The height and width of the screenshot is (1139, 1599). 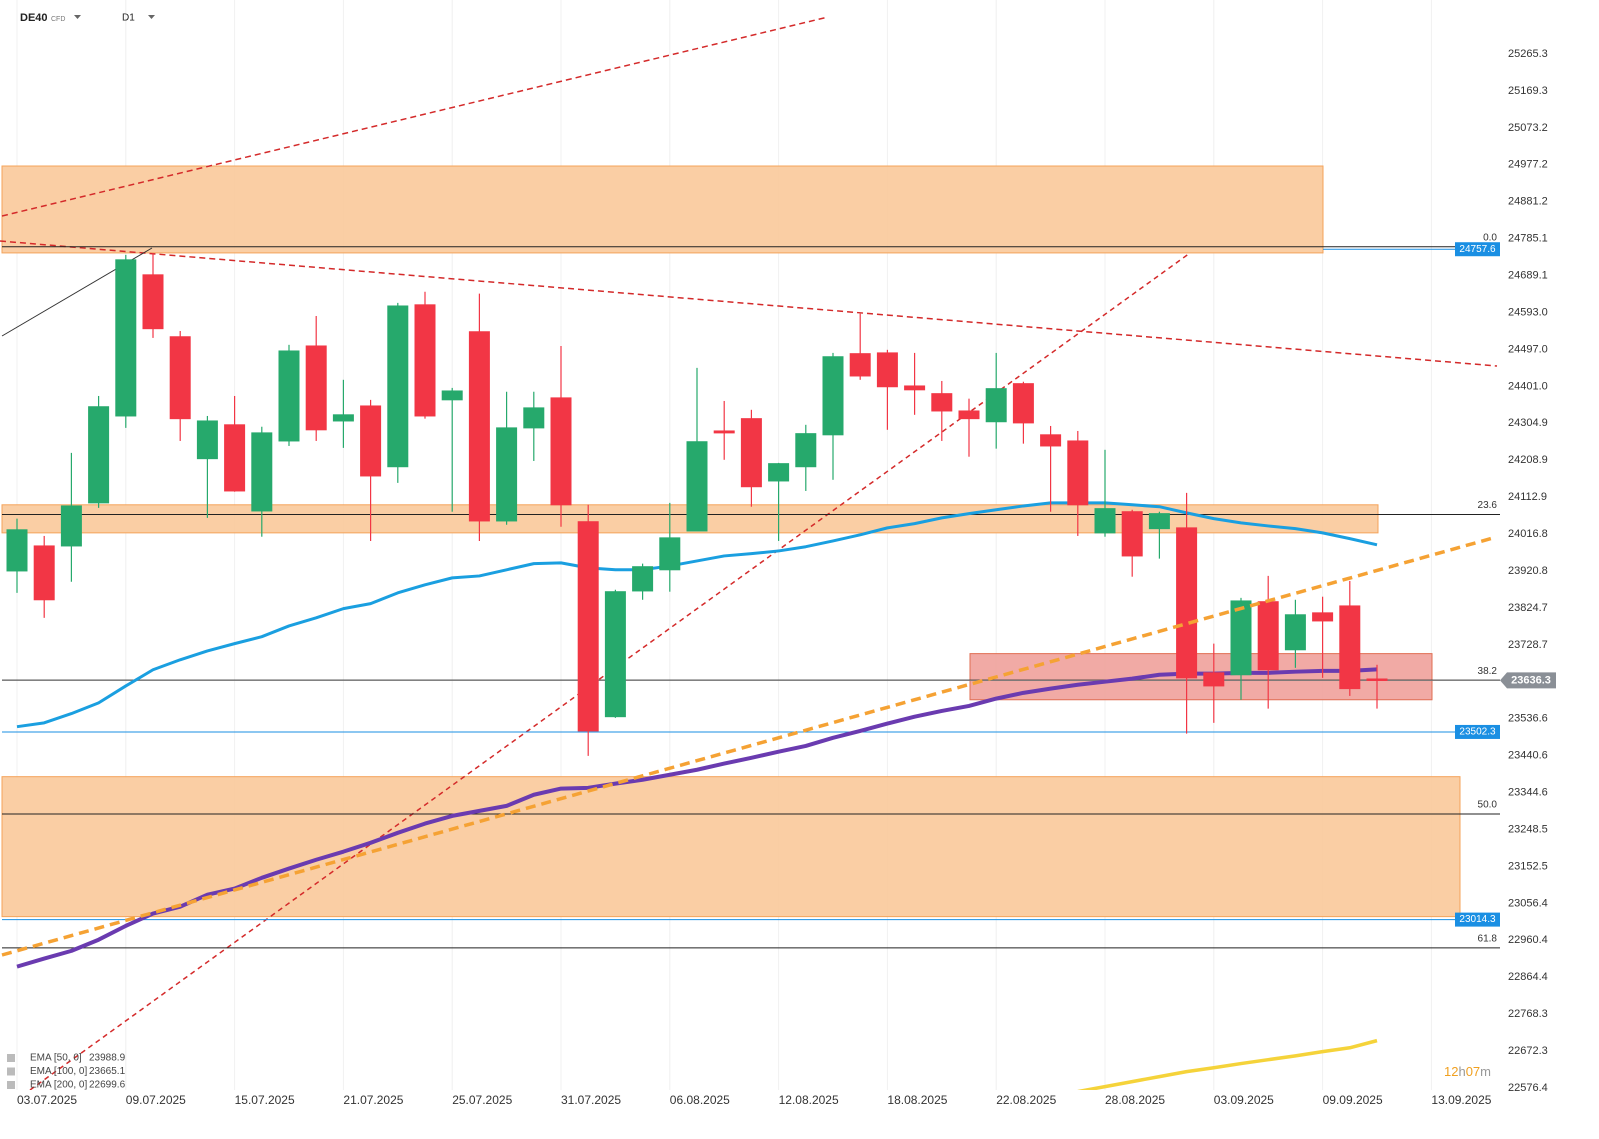 I want to click on instrument: CFD, so click(x=58, y=19).